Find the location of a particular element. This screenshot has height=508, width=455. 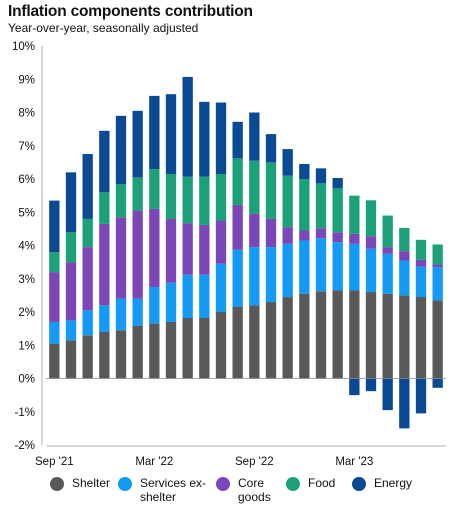

y-tick-label: 6% is located at coordinates (26, 180).